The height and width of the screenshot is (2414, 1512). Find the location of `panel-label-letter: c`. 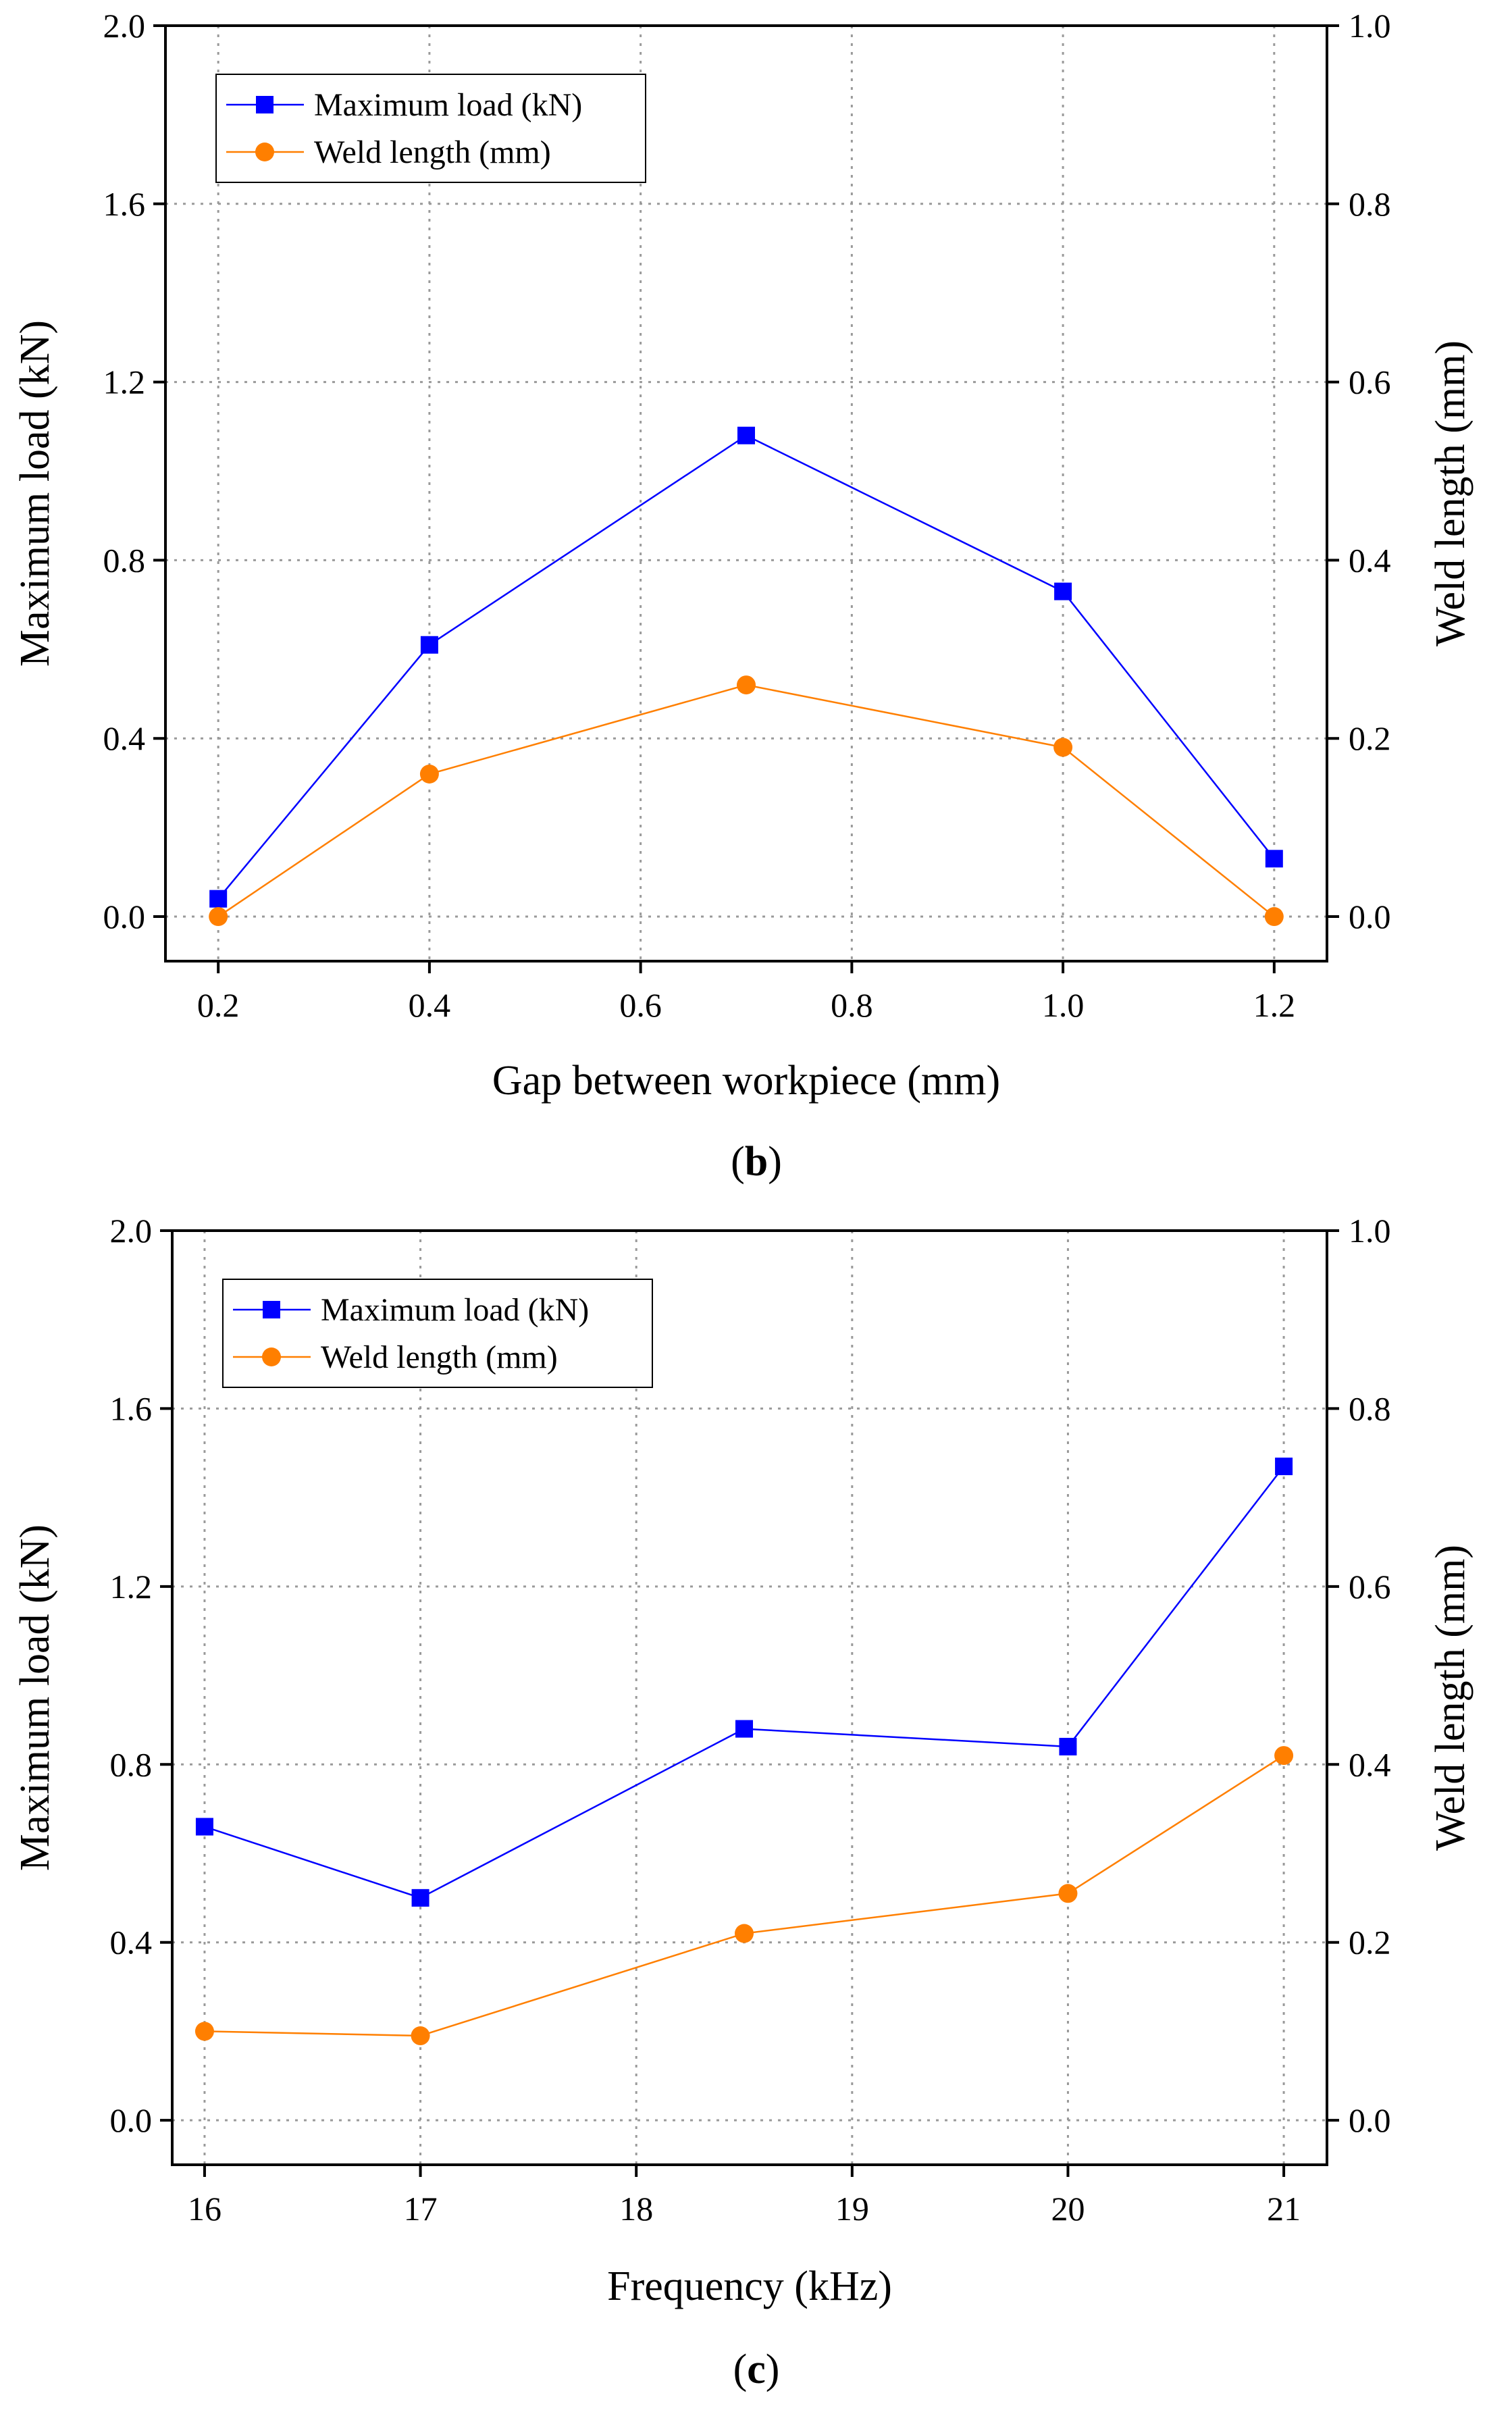

panel-label-letter: c is located at coordinates (756, 2369).